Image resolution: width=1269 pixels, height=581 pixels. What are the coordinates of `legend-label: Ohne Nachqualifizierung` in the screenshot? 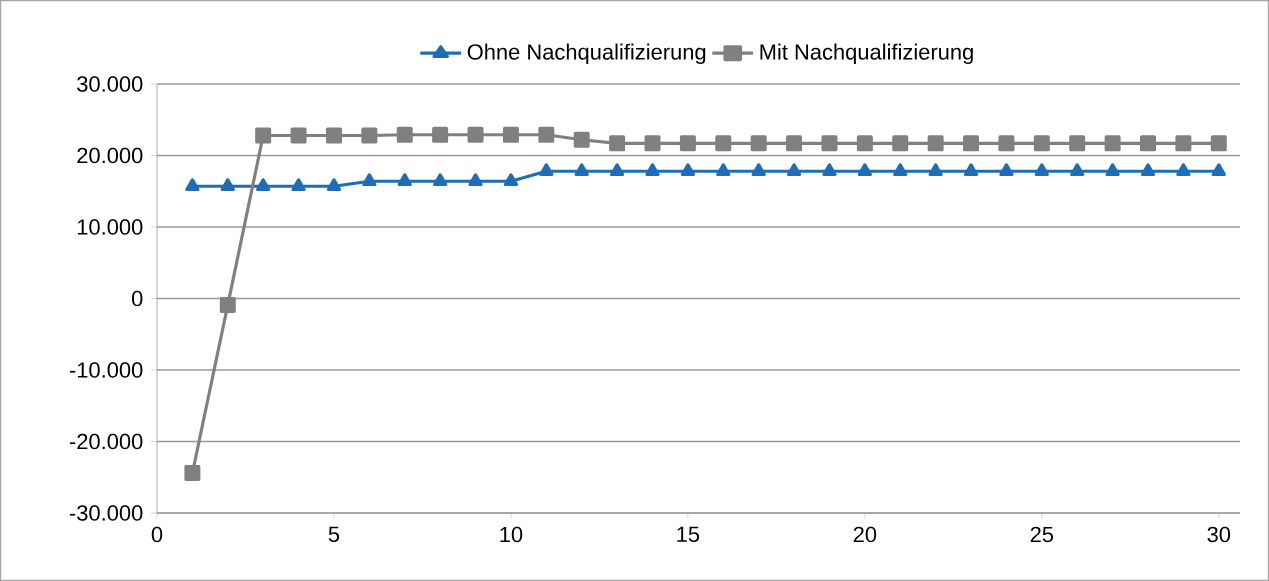 It's located at (586, 54).